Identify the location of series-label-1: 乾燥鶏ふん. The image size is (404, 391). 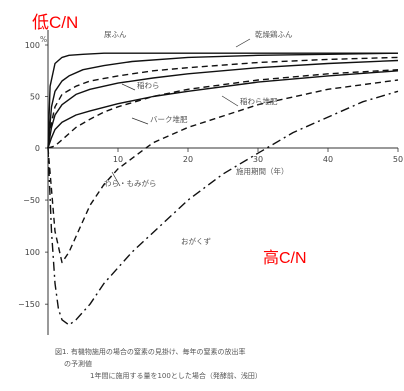
(274, 34).